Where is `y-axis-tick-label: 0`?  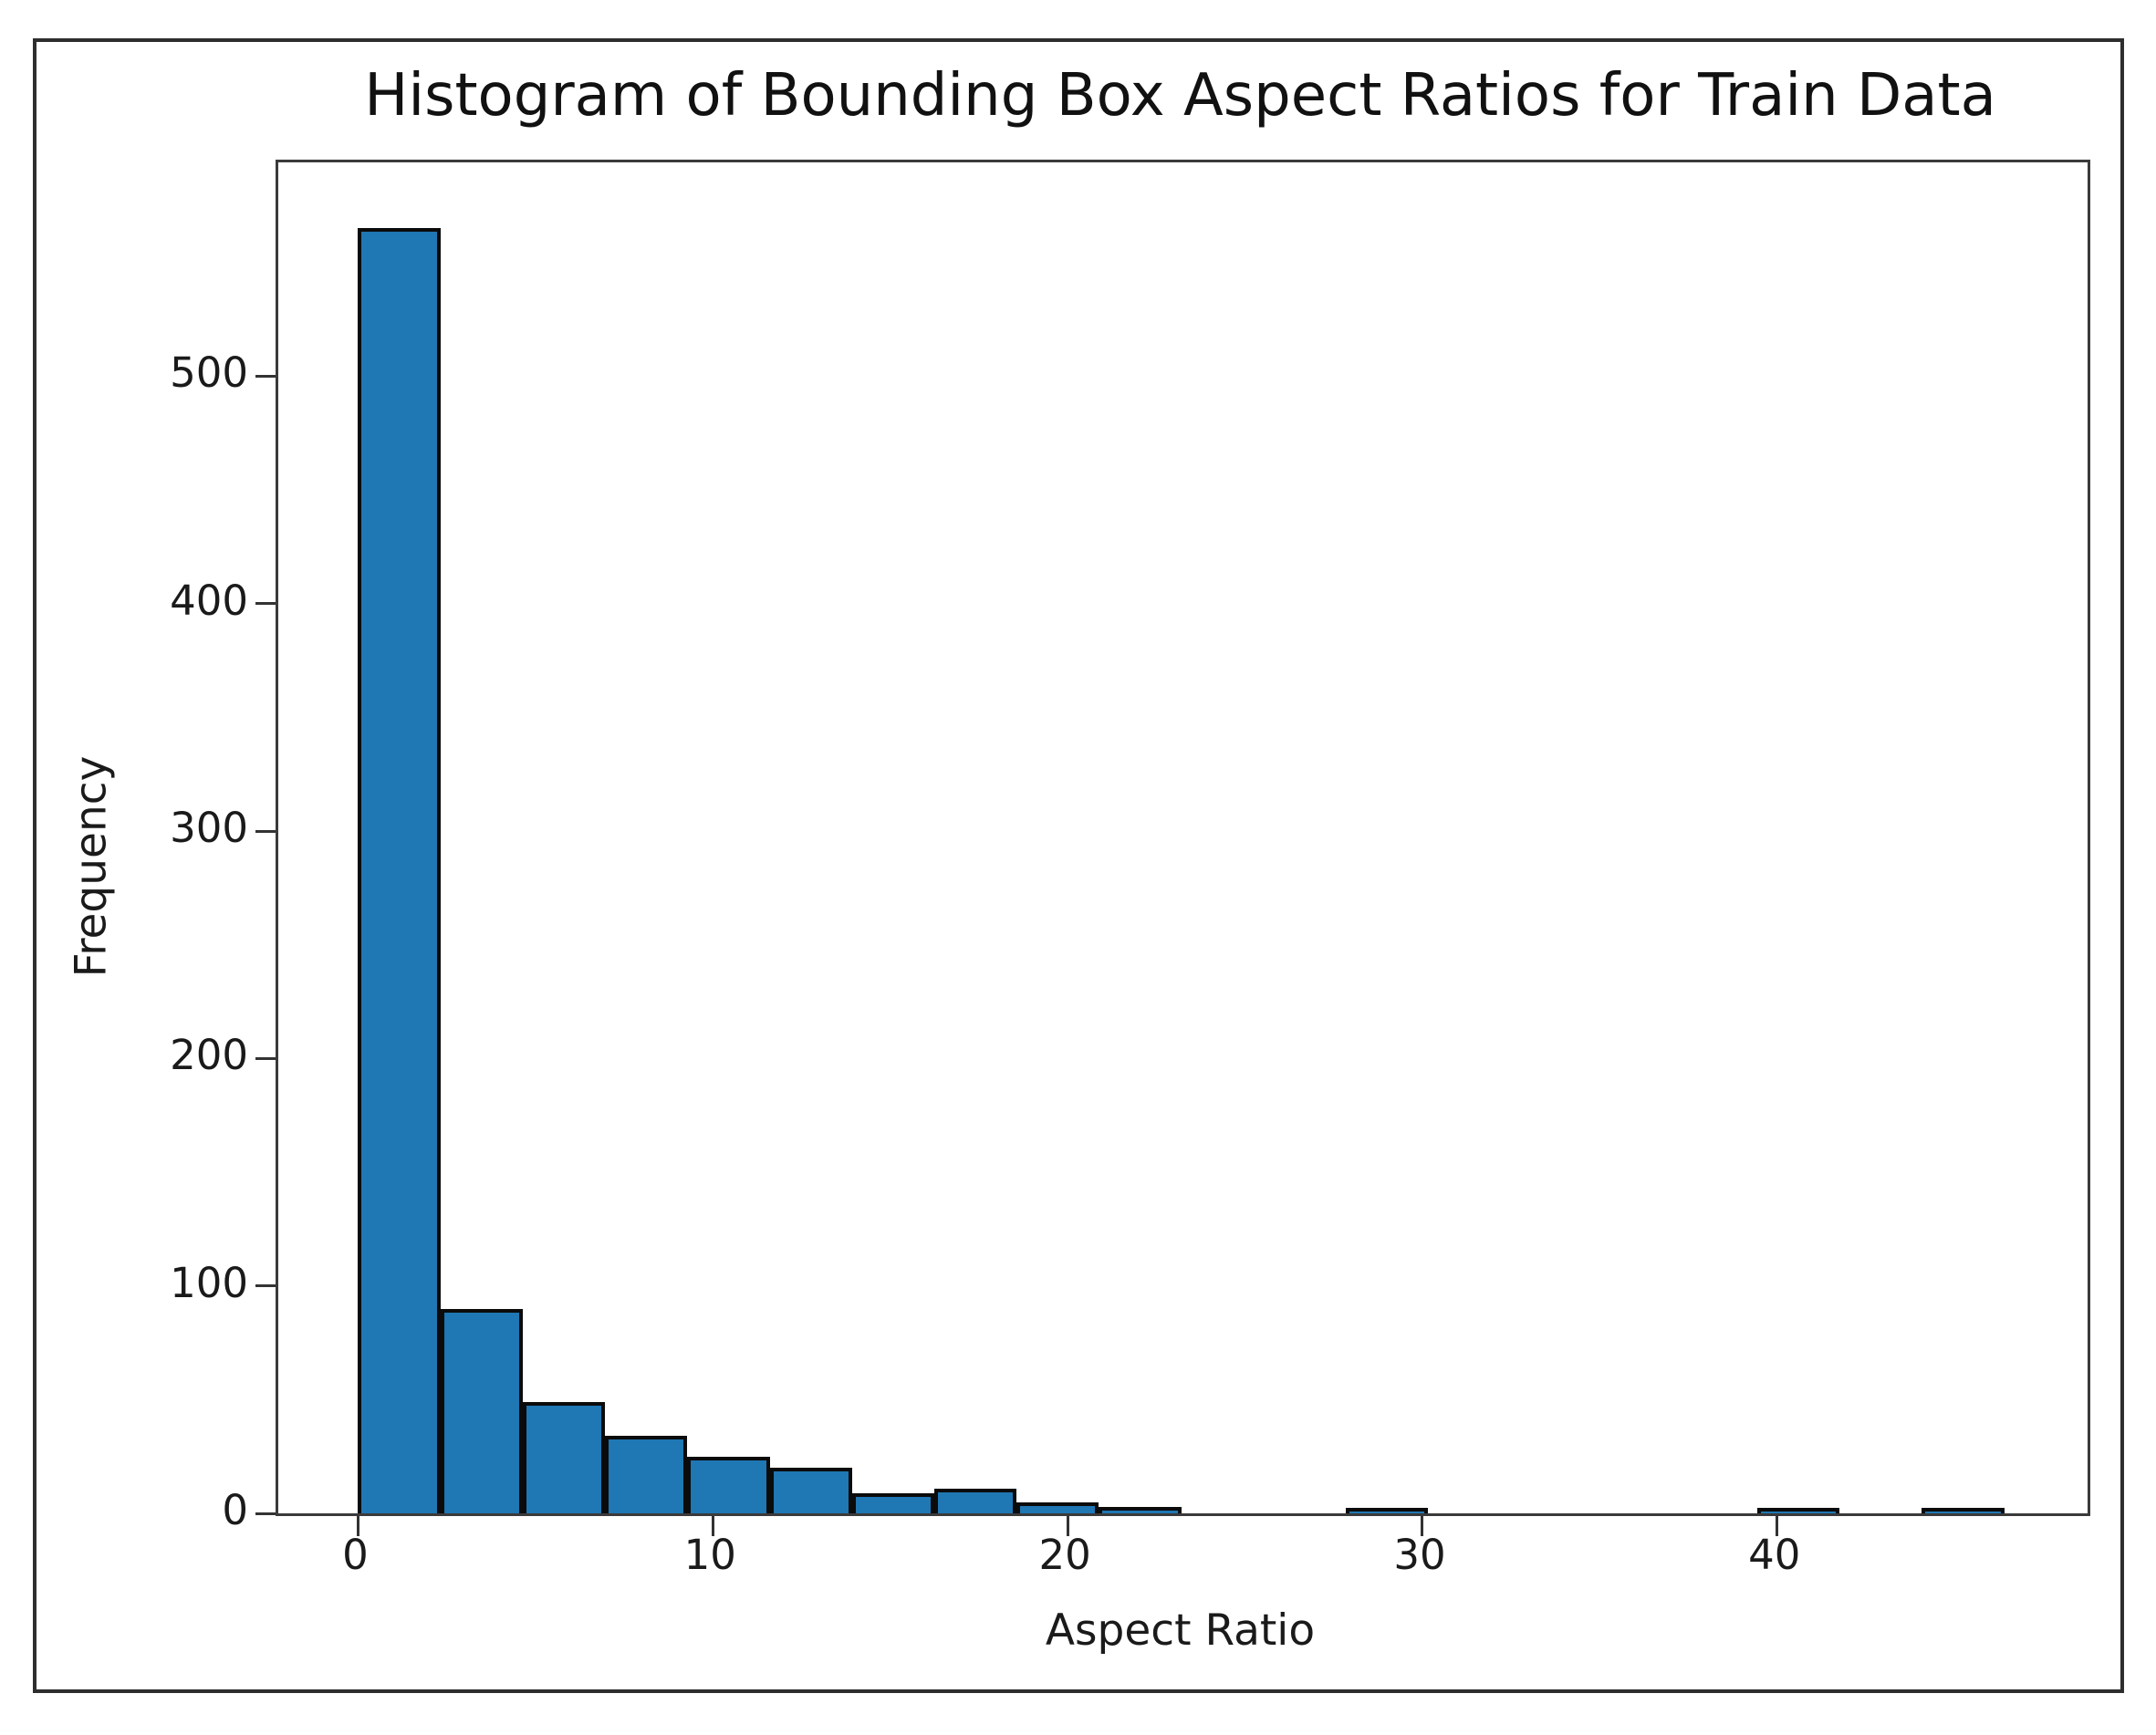 y-axis-tick-label: 0 is located at coordinates (235, 1510).